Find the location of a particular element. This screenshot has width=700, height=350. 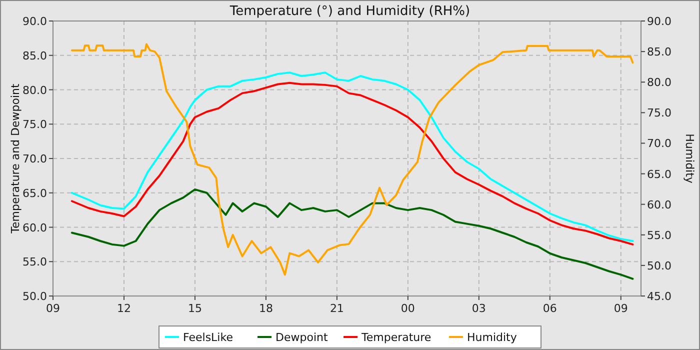

y2-tick-label: 50.0 is located at coordinates (659, 265).